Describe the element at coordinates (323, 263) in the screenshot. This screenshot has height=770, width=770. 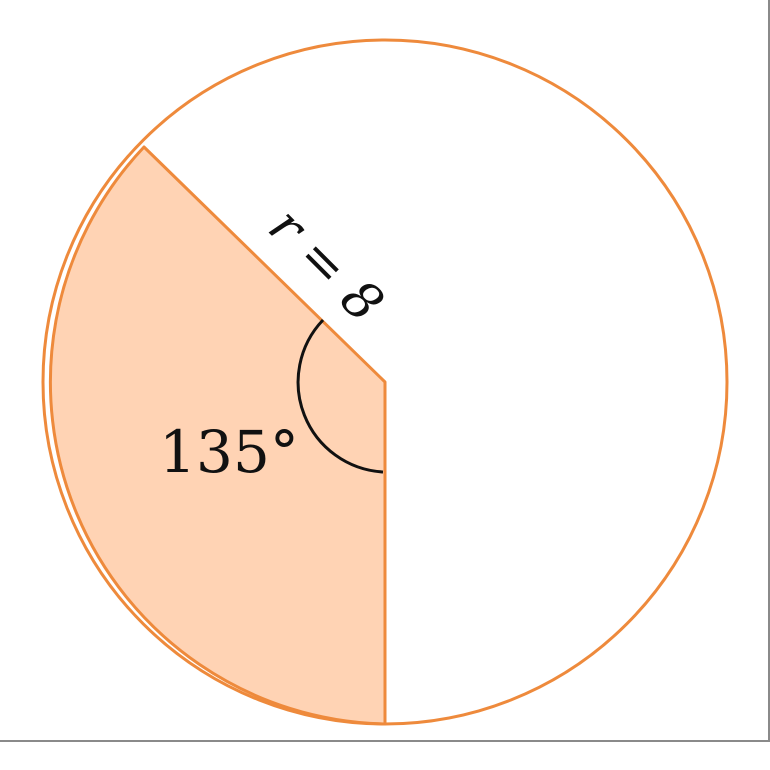
I see `radius-label-background` at that location.